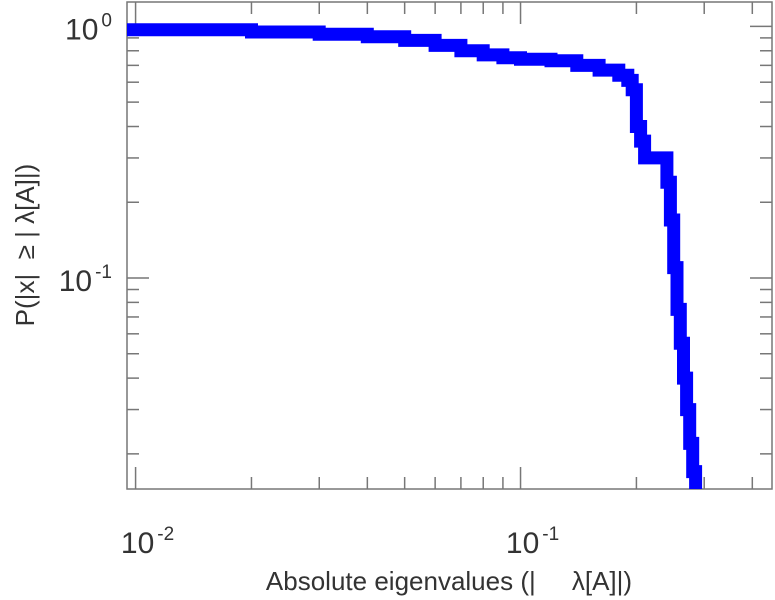 This screenshot has height=600, width=775. What do you see at coordinates (147, 542) in the screenshot?
I see `x-tick-label: 10 -2` at bounding box center [147, 542].